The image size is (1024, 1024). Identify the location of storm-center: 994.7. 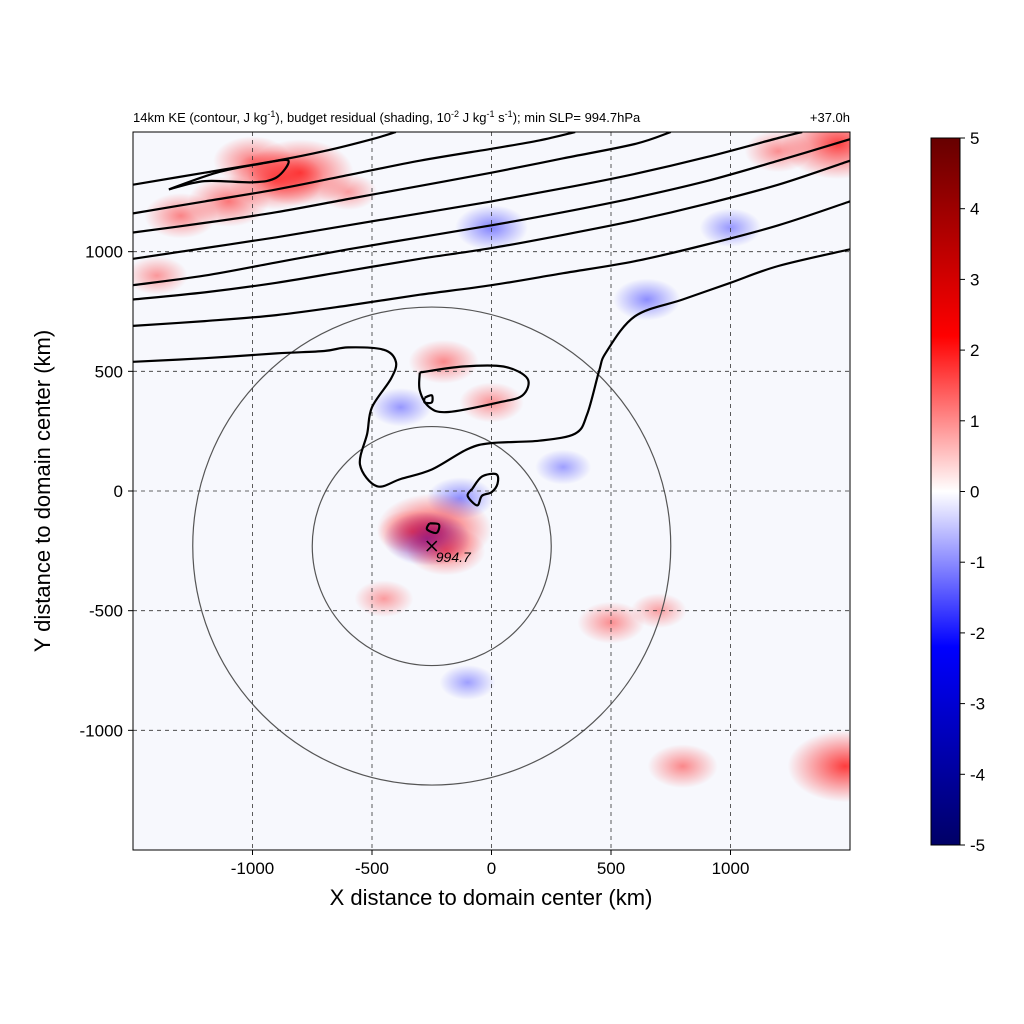
(449, 552).